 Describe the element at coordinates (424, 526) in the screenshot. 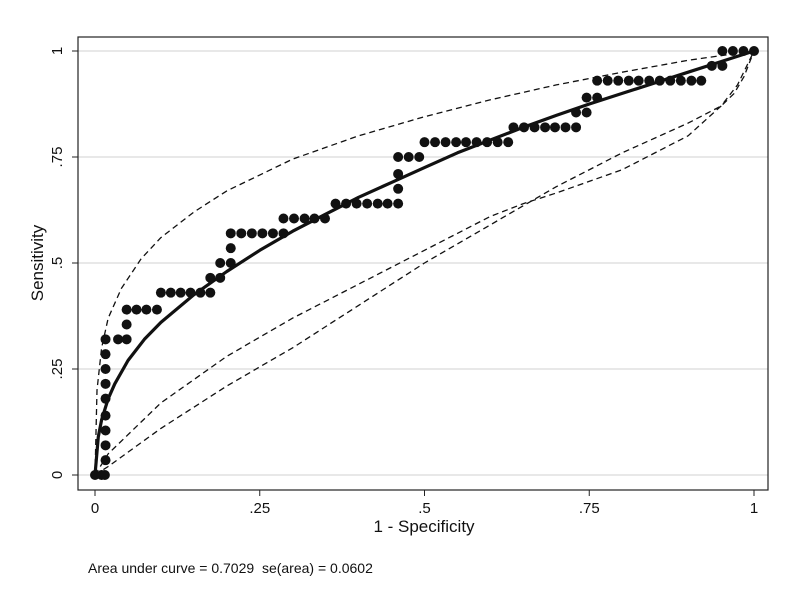

I see `x-axis-label: 1 - Specificity` at that location.